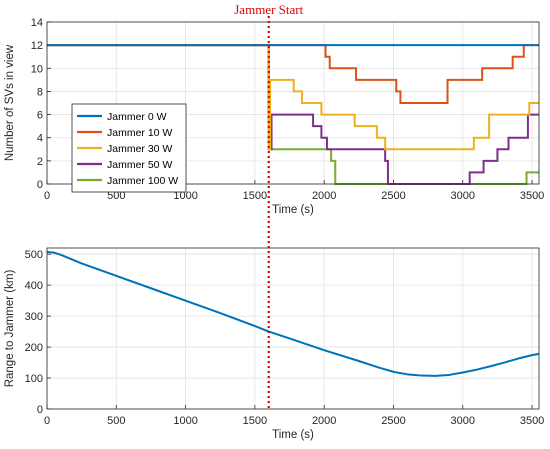 Image resolution: width=550 pixels, height=449 pixels. I want to click on legend-entry: Jammer 100 W, so click(142, 181).